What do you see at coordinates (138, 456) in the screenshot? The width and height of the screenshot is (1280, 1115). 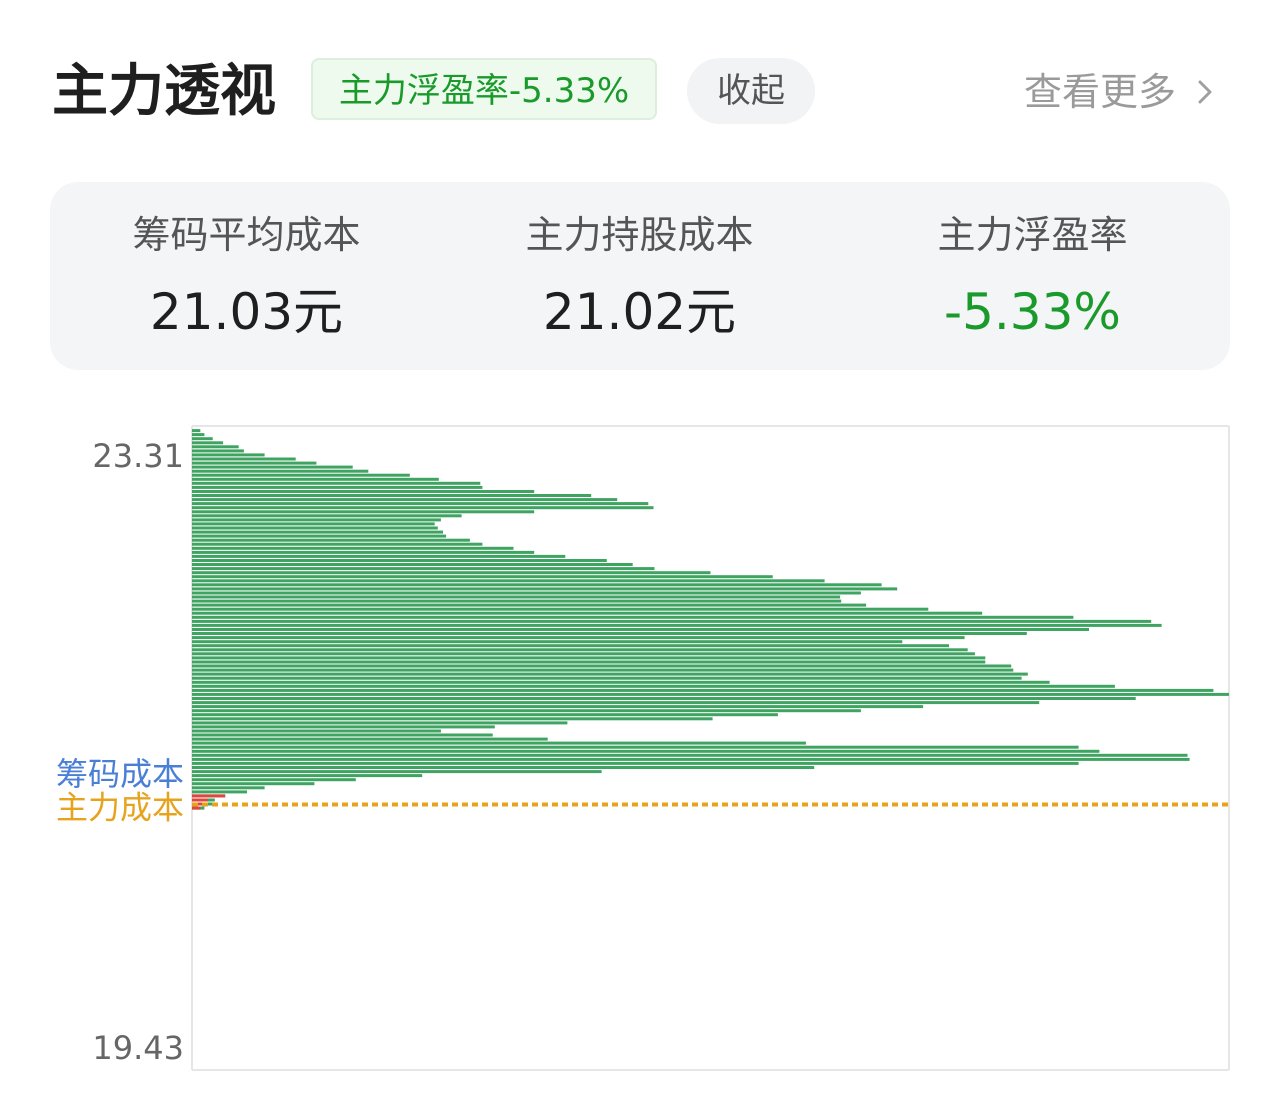 I see `y-tick-label: 23.31` at bounding box center [138, 456].